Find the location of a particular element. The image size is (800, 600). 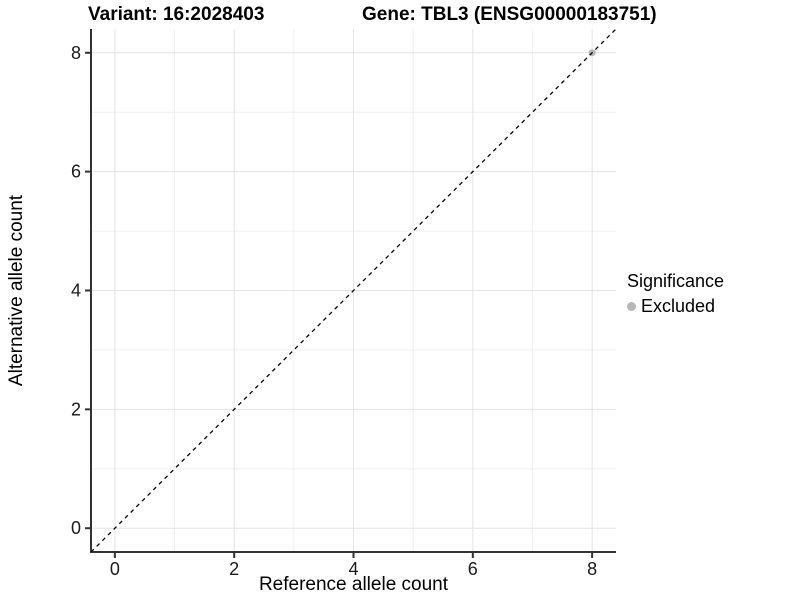

y-tick-label: 2 is located at coordinates (76, 409).